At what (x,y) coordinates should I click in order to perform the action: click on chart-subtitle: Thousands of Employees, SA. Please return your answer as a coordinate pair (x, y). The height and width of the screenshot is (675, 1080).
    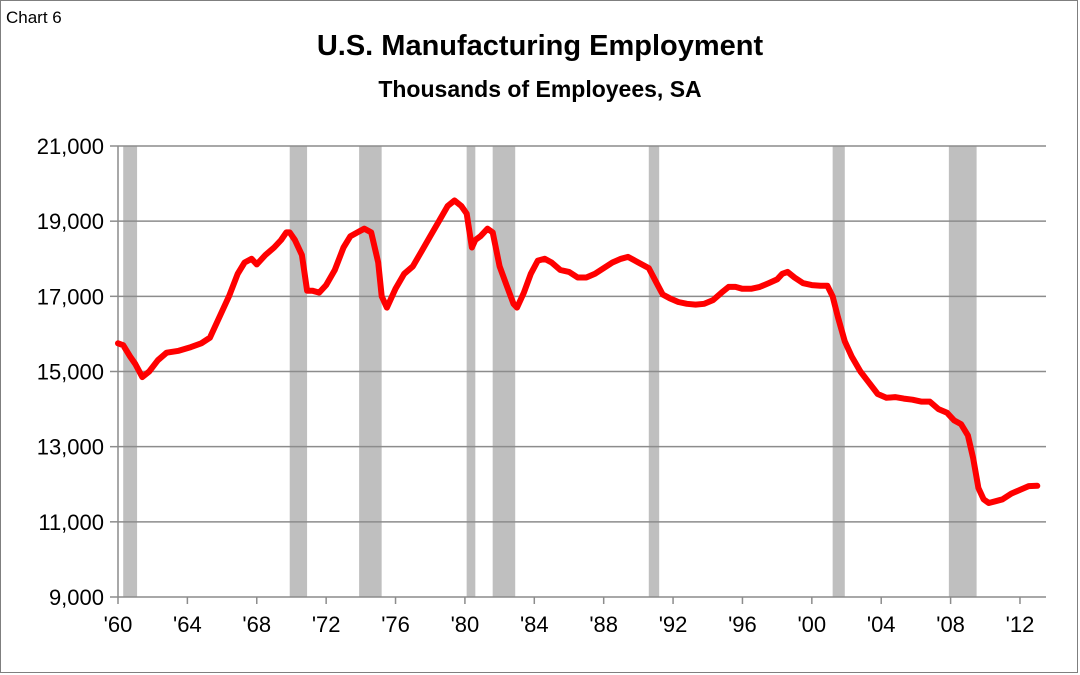
    Looking at the image, I should click on (540, 89).